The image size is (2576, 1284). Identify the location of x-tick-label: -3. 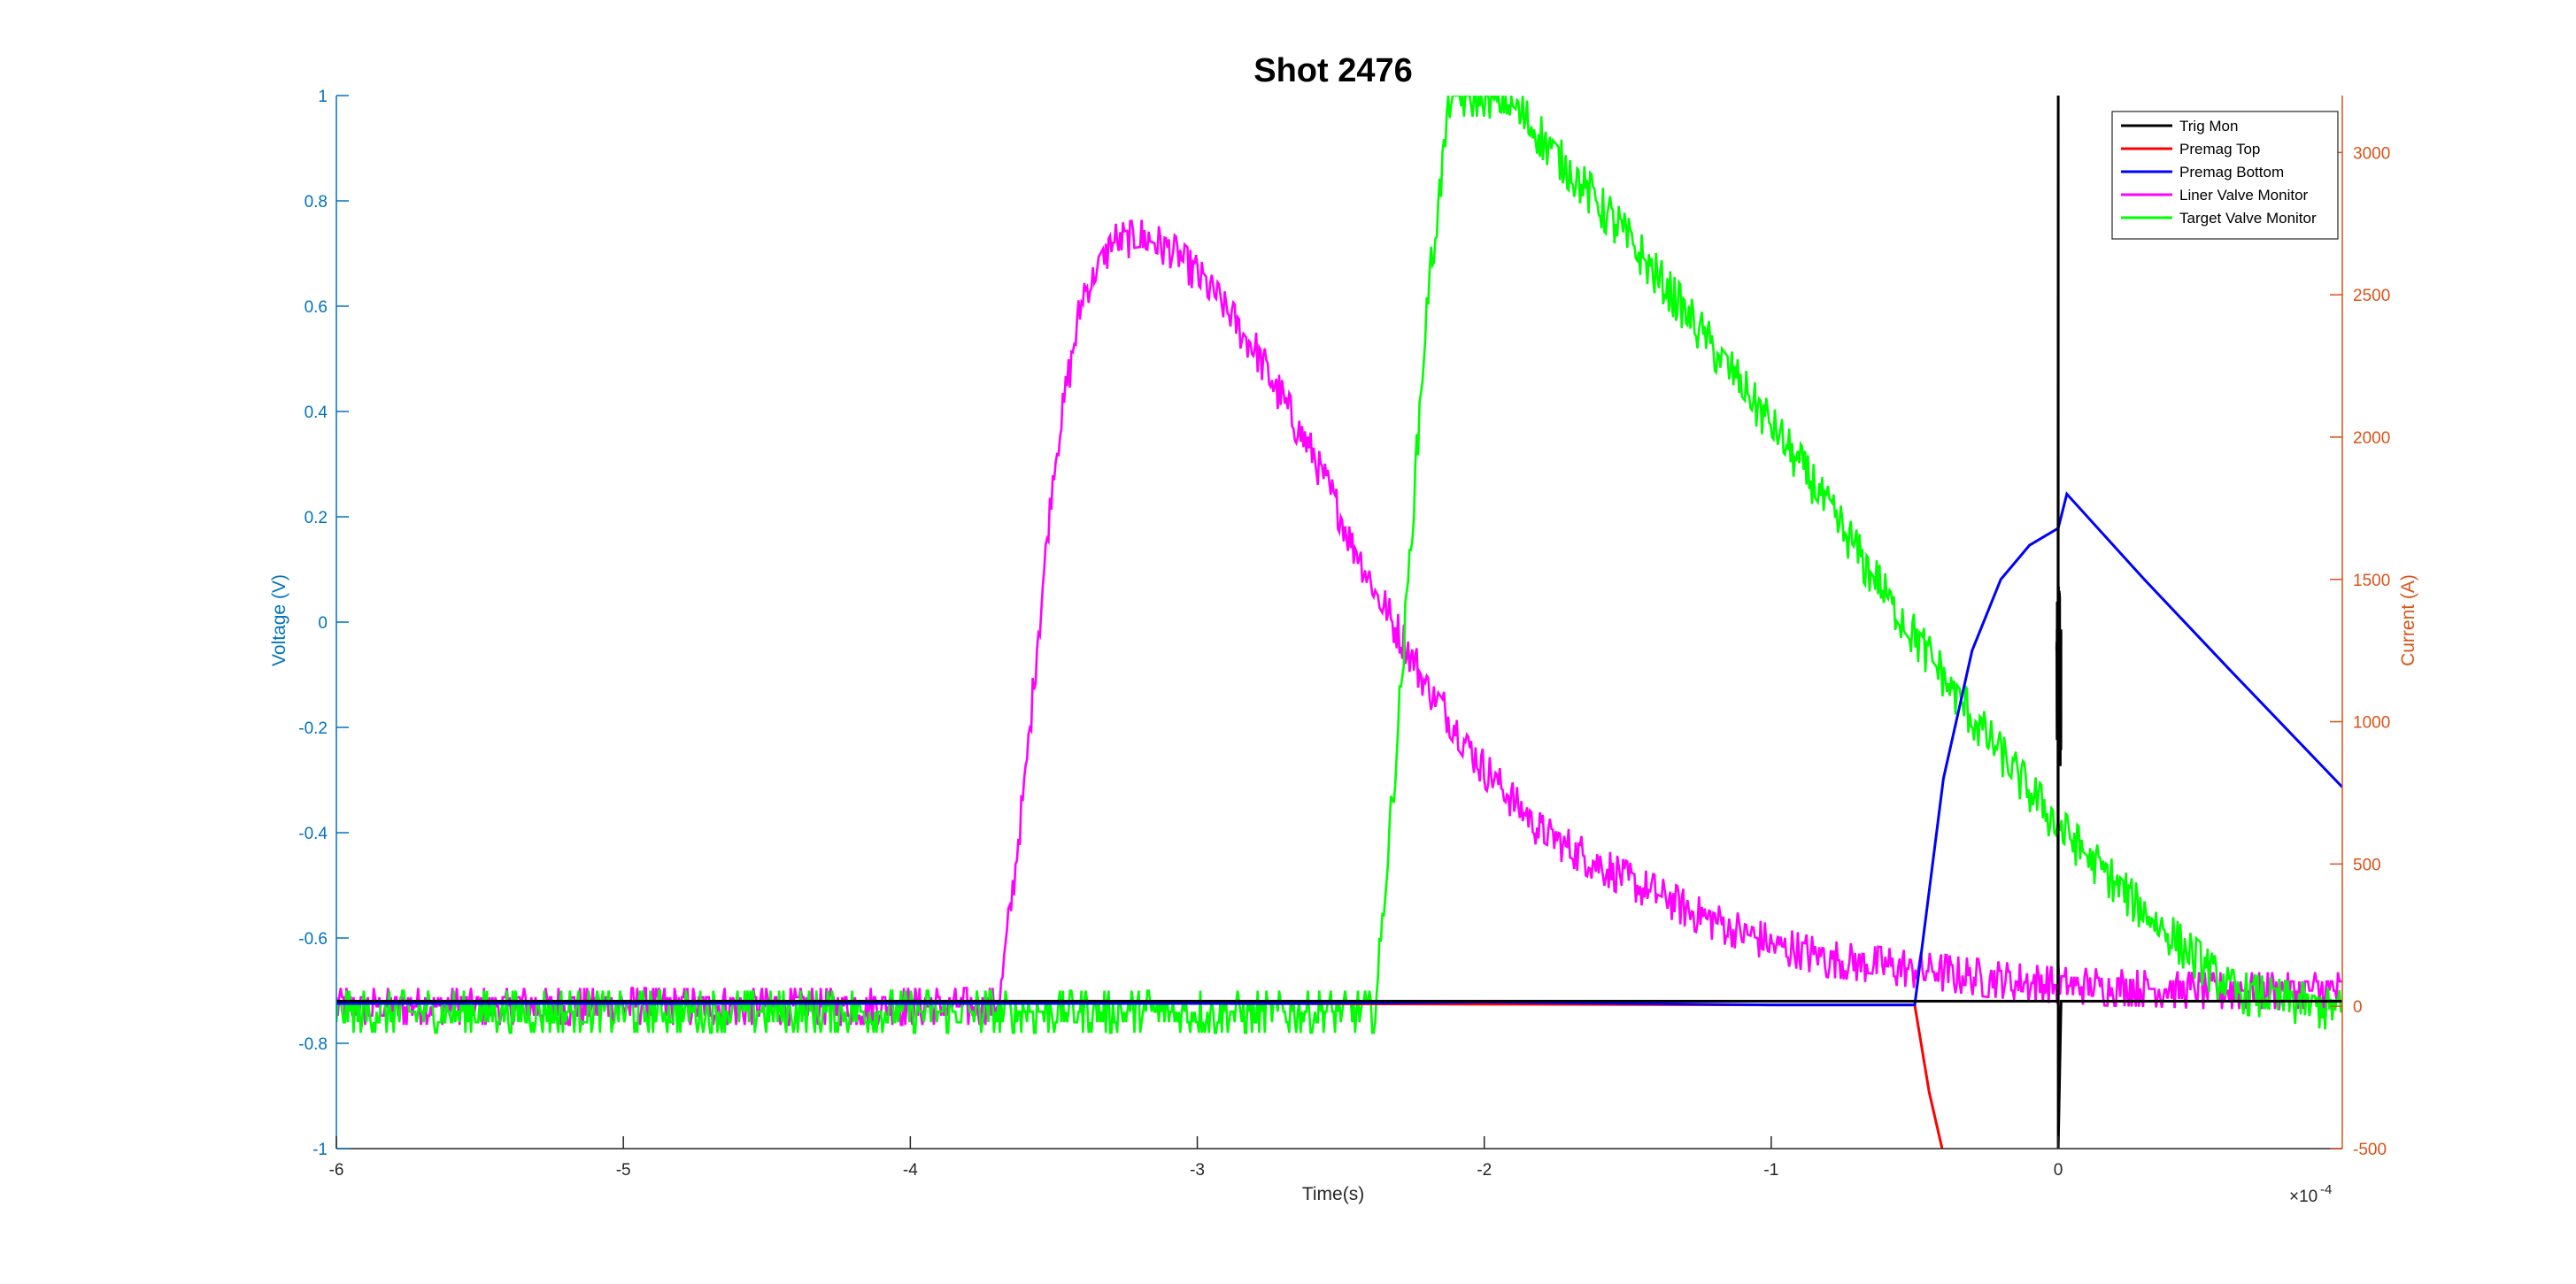
(1197, 1170).